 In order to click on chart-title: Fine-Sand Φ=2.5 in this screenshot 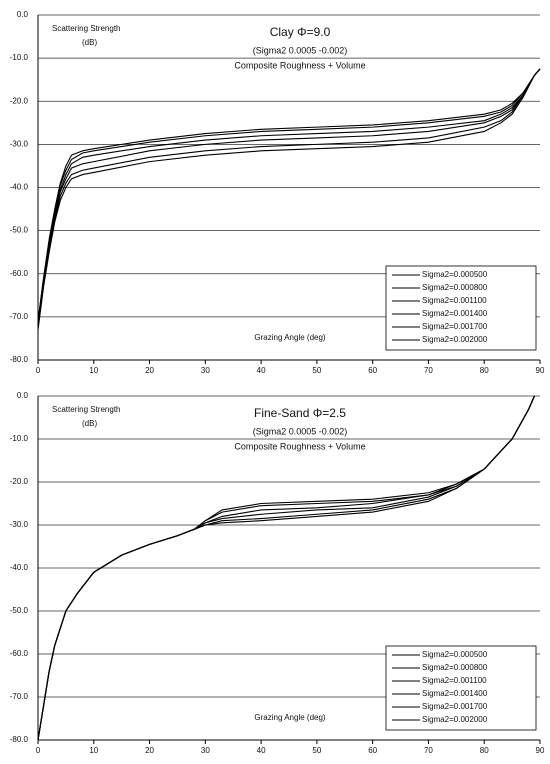, I will do `click(300, 413)`.